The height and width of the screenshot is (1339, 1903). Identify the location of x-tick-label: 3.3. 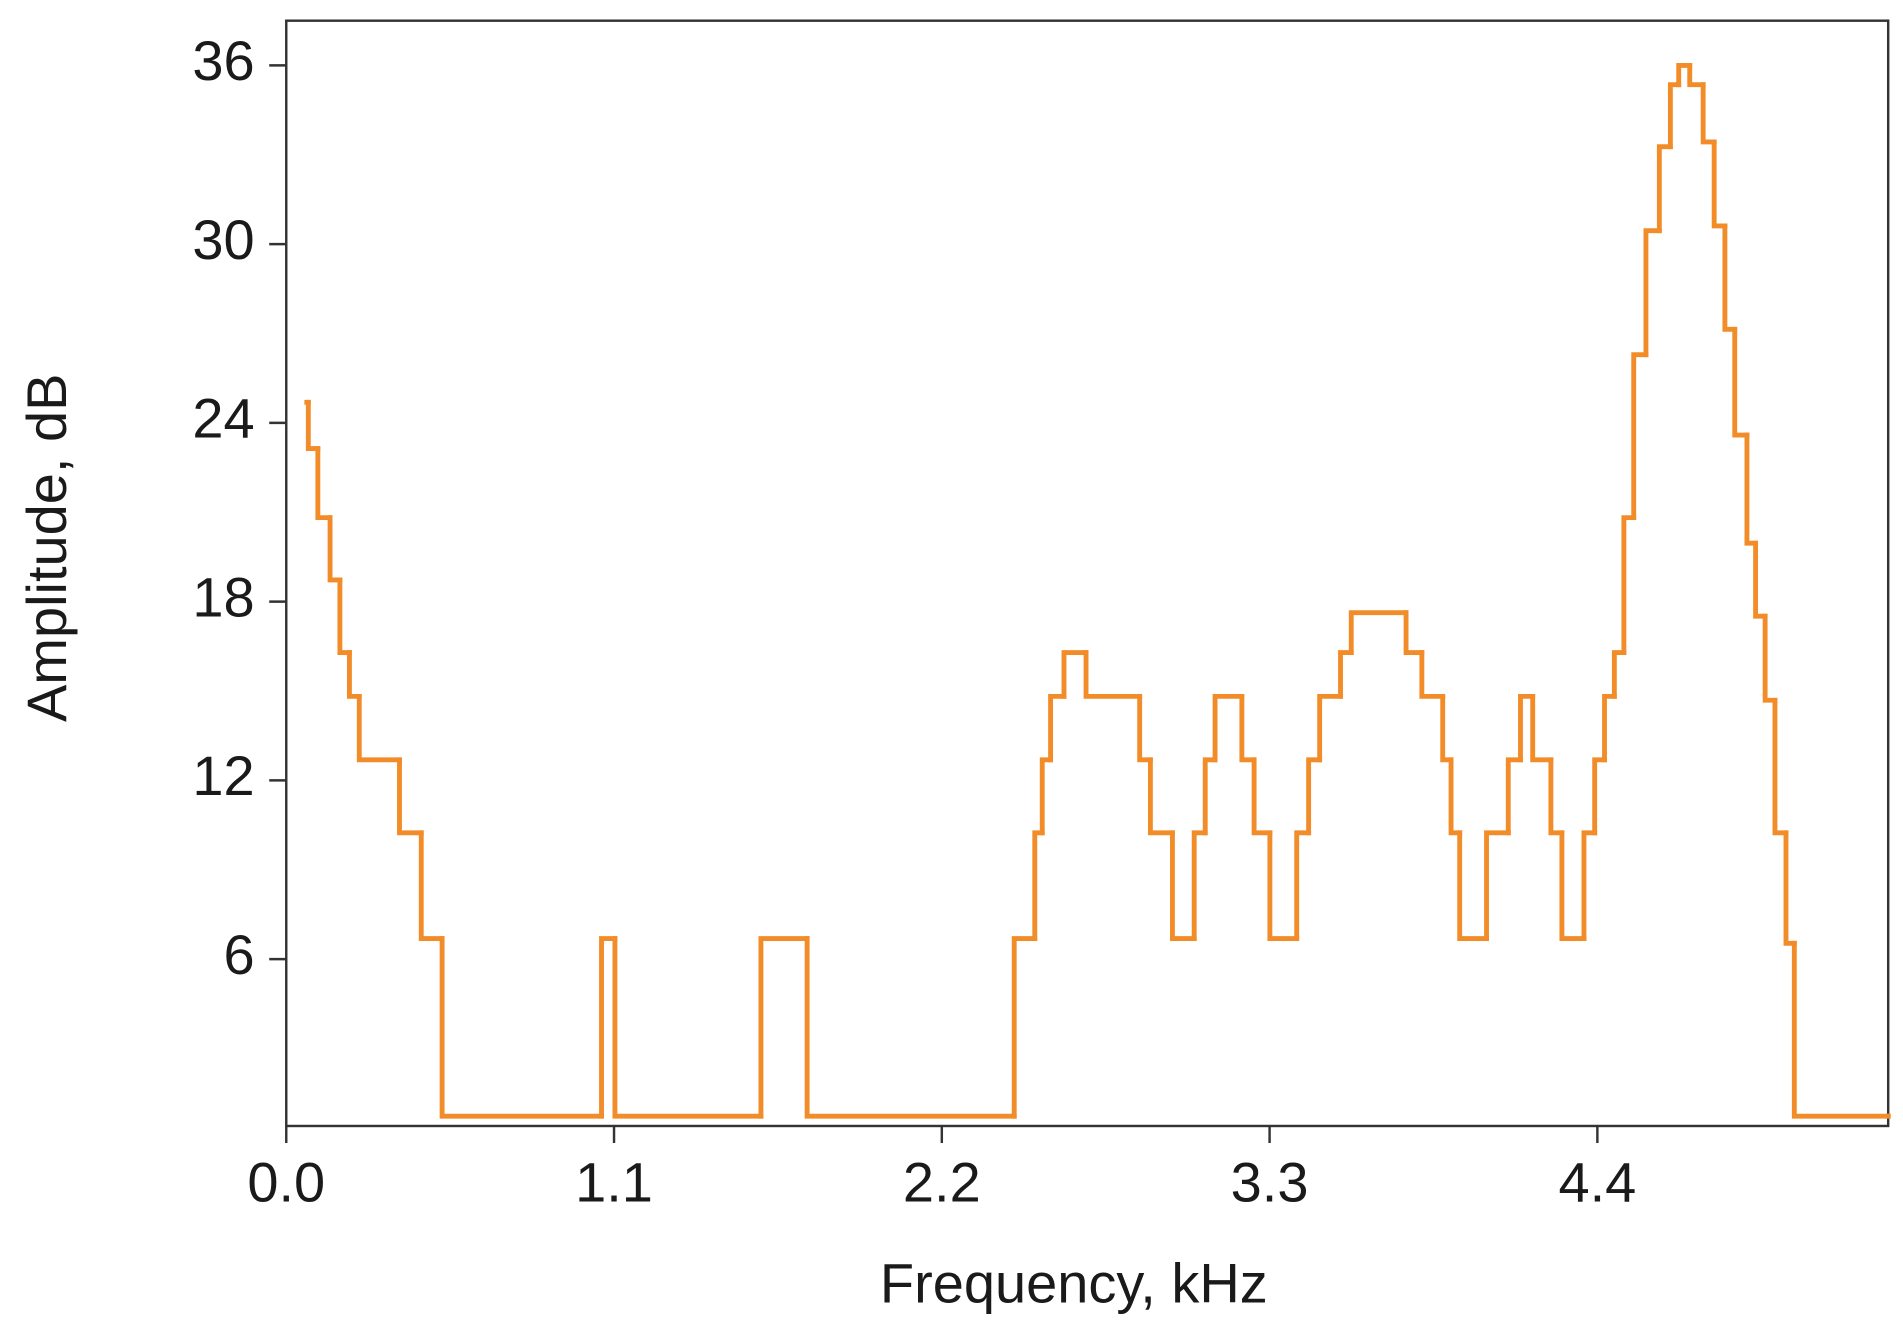
(1270, 1182).